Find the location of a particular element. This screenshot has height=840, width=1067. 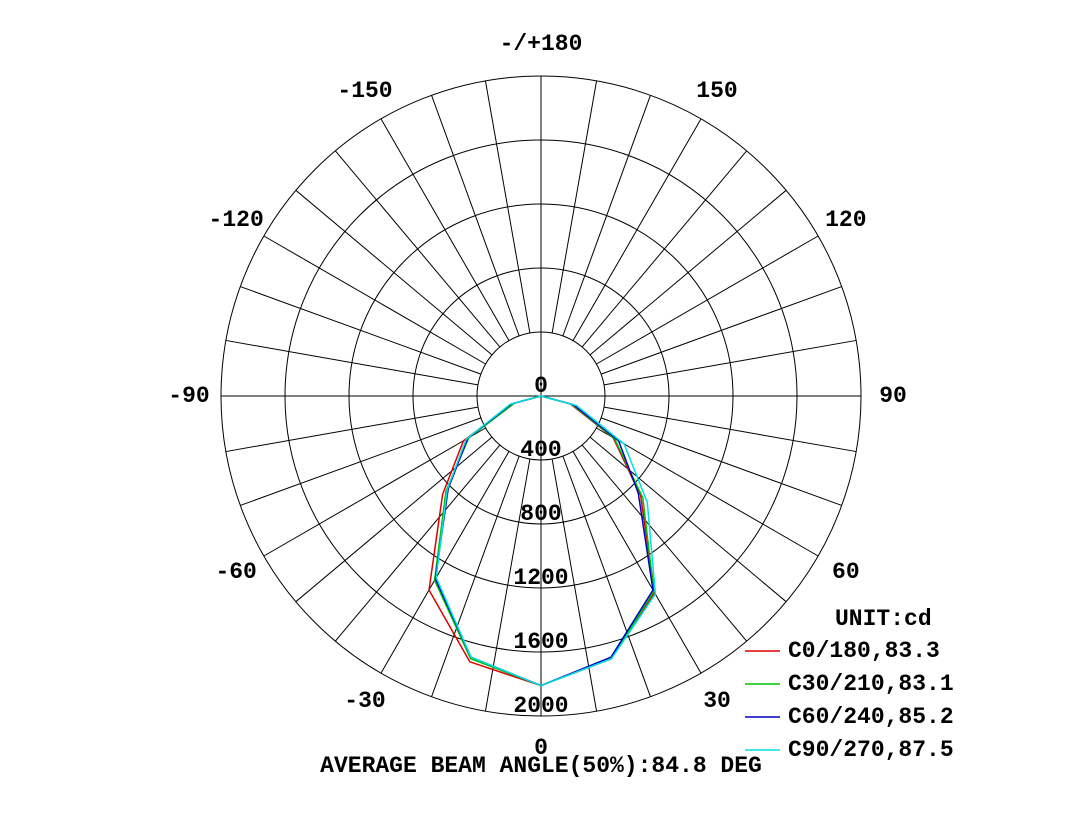

r-tick-label: 1200 is located at coordinates (540, 578).